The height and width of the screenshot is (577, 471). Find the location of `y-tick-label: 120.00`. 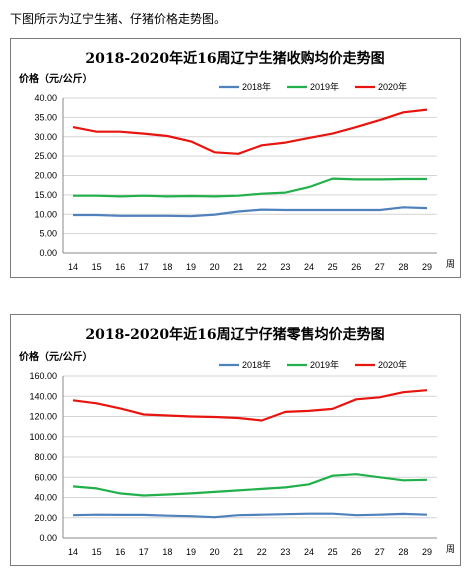

y-tick-label: 120.00 is located at coordinates (43, 417).